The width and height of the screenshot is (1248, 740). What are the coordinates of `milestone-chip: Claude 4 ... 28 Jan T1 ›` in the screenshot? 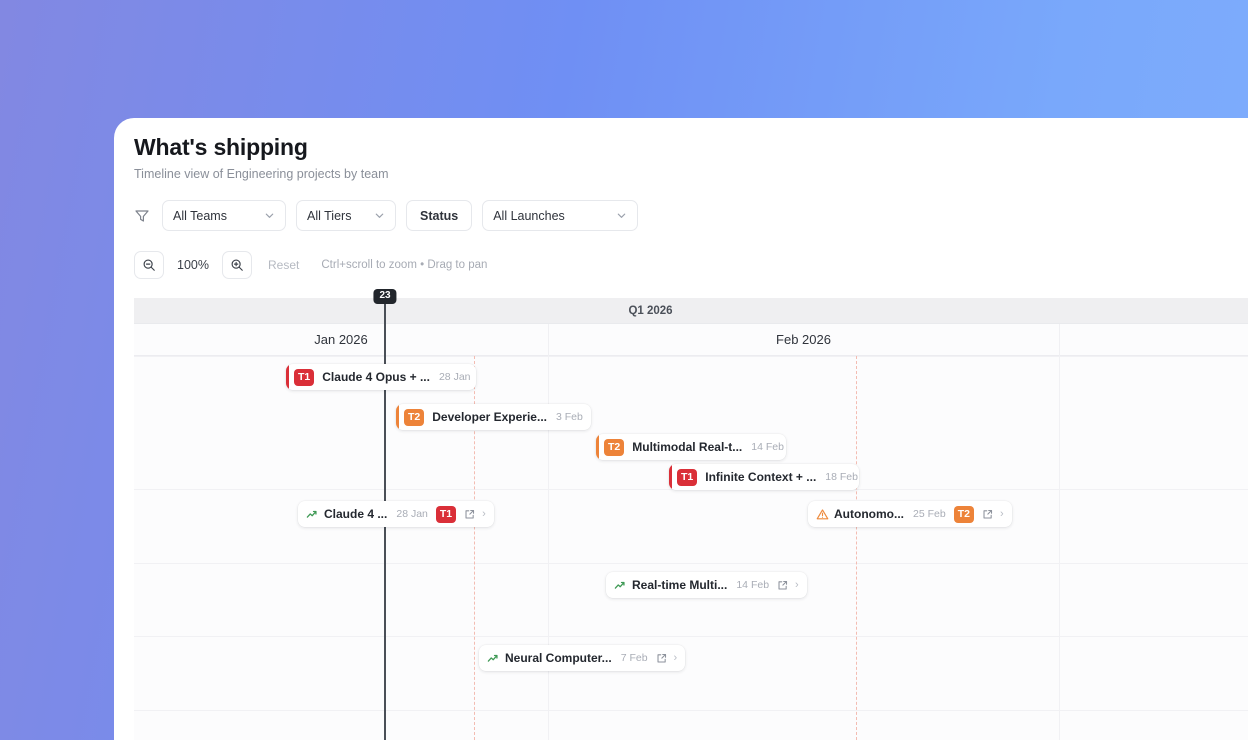 It's located at (396, 514).